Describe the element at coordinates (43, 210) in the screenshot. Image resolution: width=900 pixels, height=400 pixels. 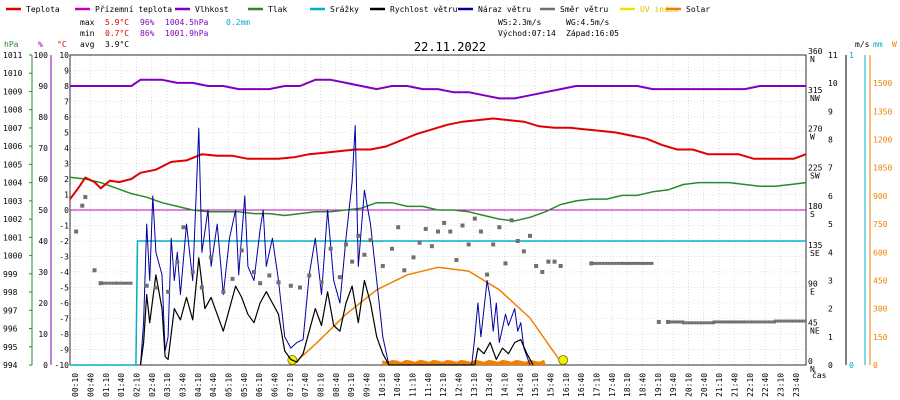
I see `humidity-tick-label: 50` at that location.